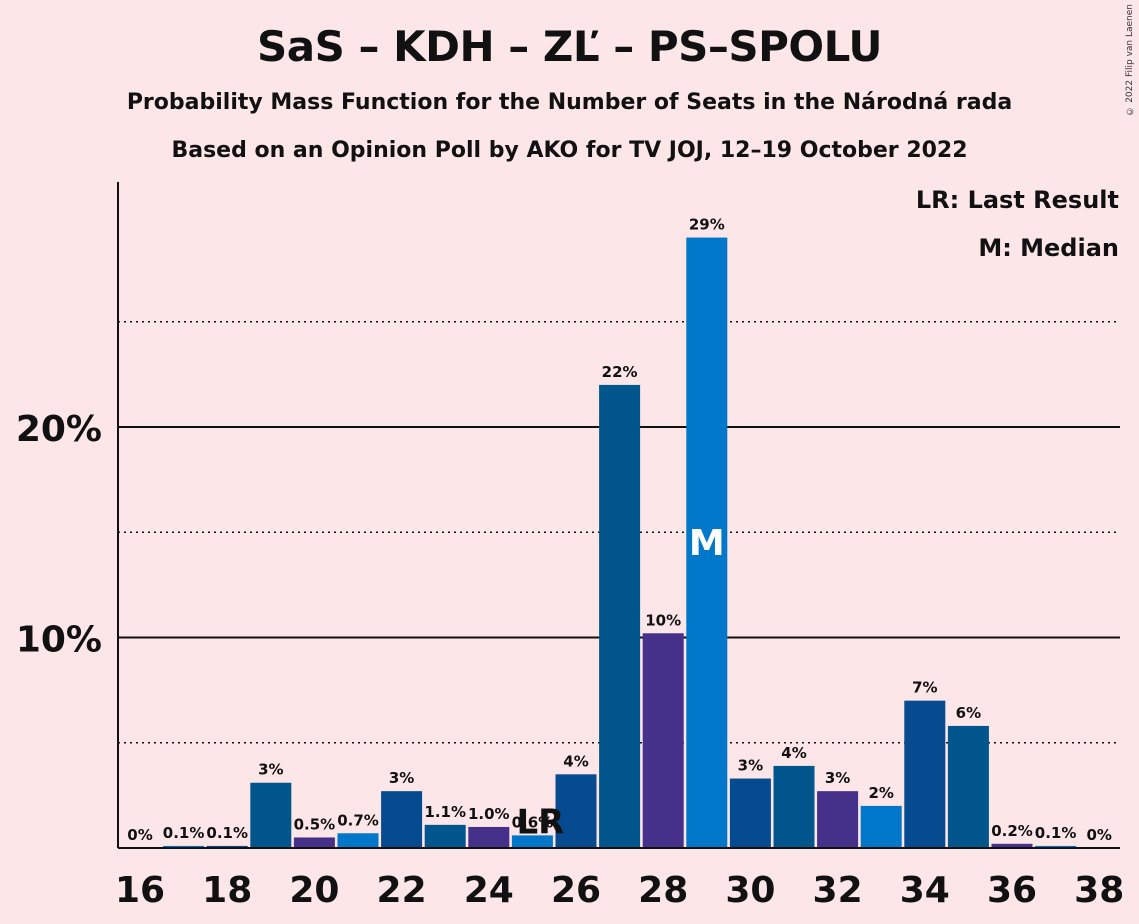  I want to click on x-tick-label: 28, so click(663, 890).